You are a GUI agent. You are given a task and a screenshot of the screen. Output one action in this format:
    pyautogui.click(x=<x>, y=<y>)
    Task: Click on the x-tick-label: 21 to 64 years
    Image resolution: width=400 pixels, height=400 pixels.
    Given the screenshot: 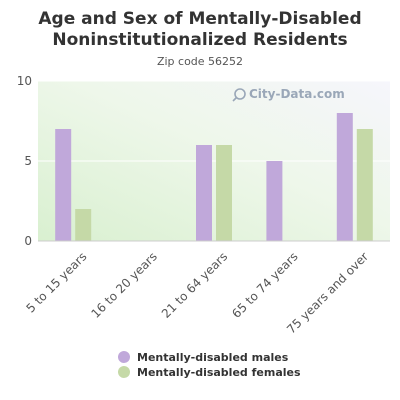 What is the action you would take?
    pyautogui.click(x=194, y=284)
    